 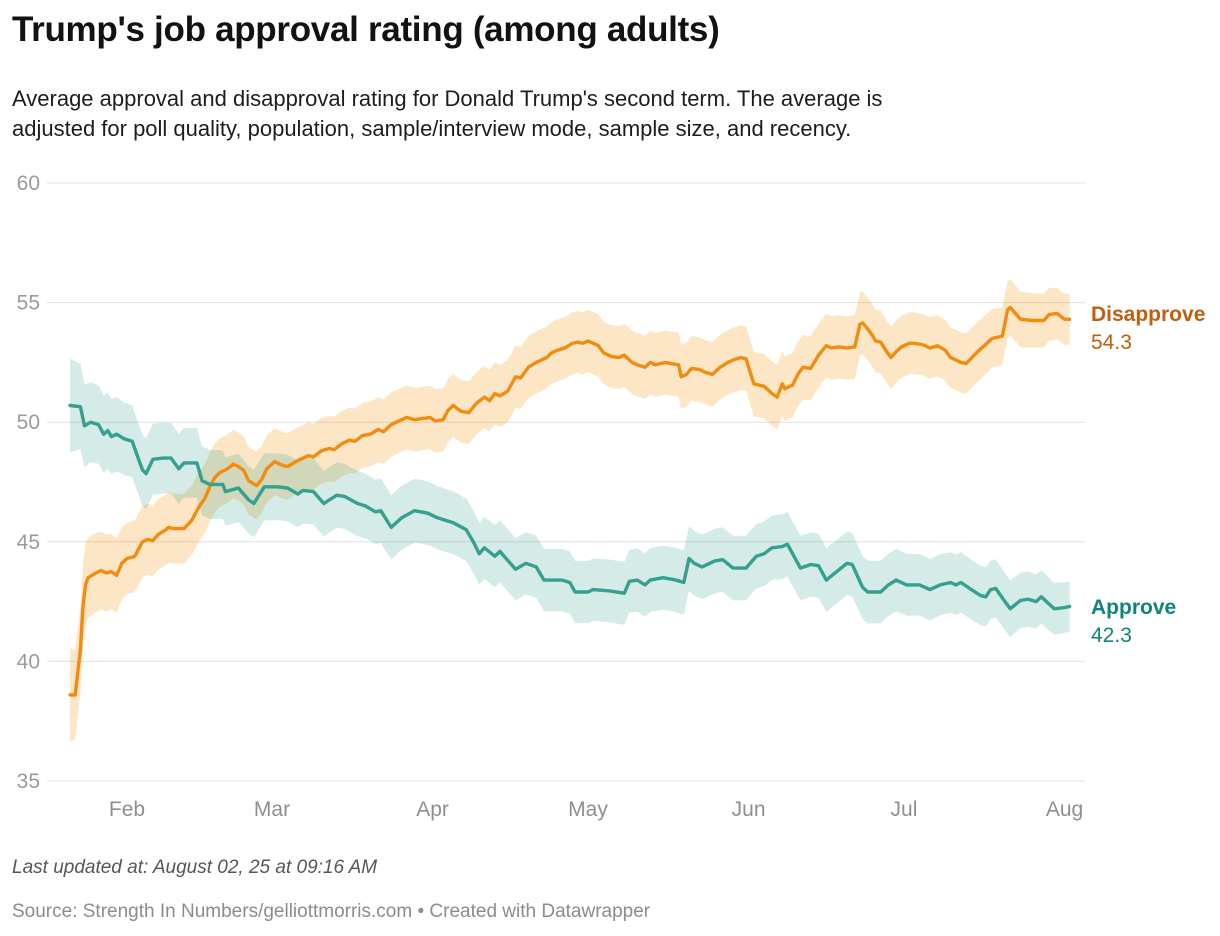 What do you see at coordinates (272, 809) in the screenshot?
I see `x-tick-label-mar: Mar` at bounding box center [272, 809].